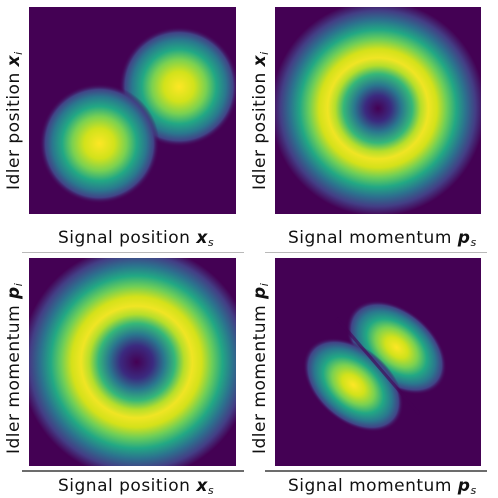 The width and height of the screenshot is (498, 498). I want to click on nodal-line, so click(378, 366).